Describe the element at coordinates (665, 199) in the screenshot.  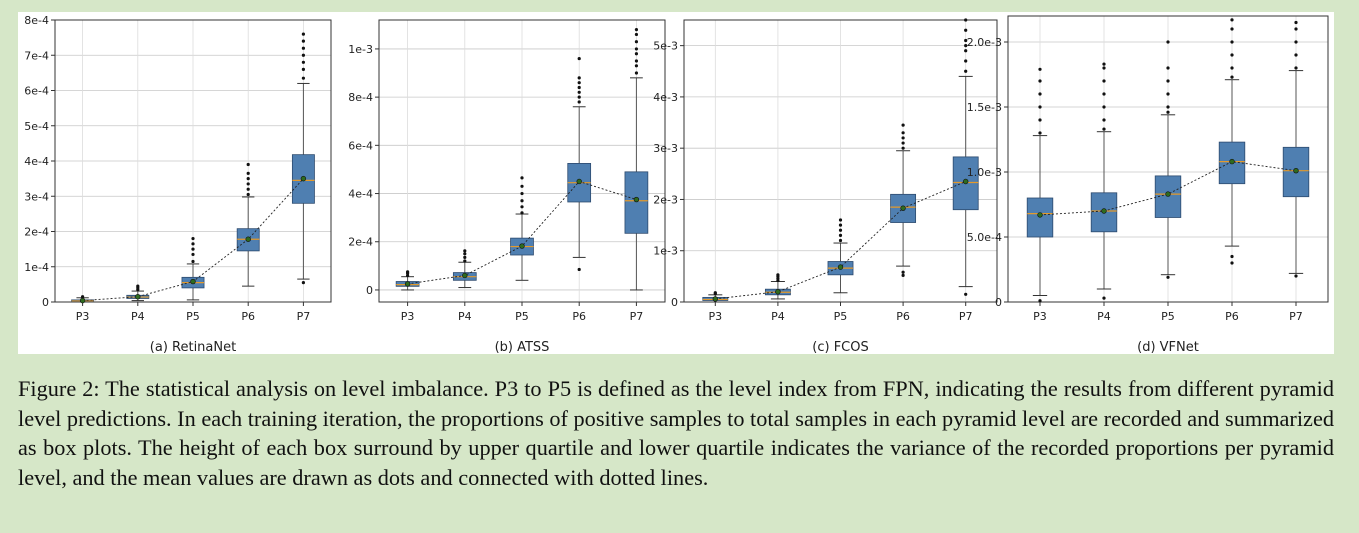
I see `y-tick-label: 2e-3` at that location.